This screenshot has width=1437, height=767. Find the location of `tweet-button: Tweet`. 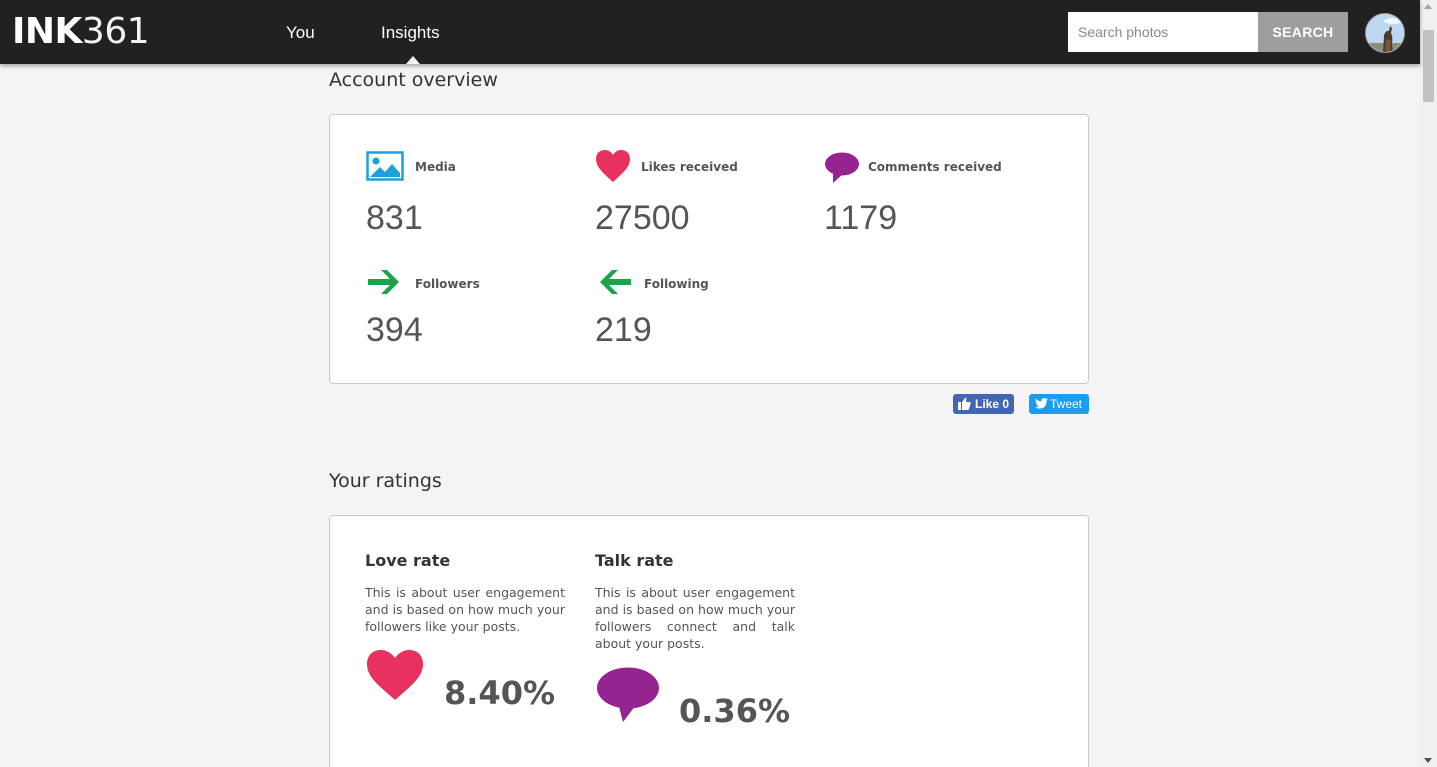

tweet-button: Tweet is located at coordinates (1059, 404).